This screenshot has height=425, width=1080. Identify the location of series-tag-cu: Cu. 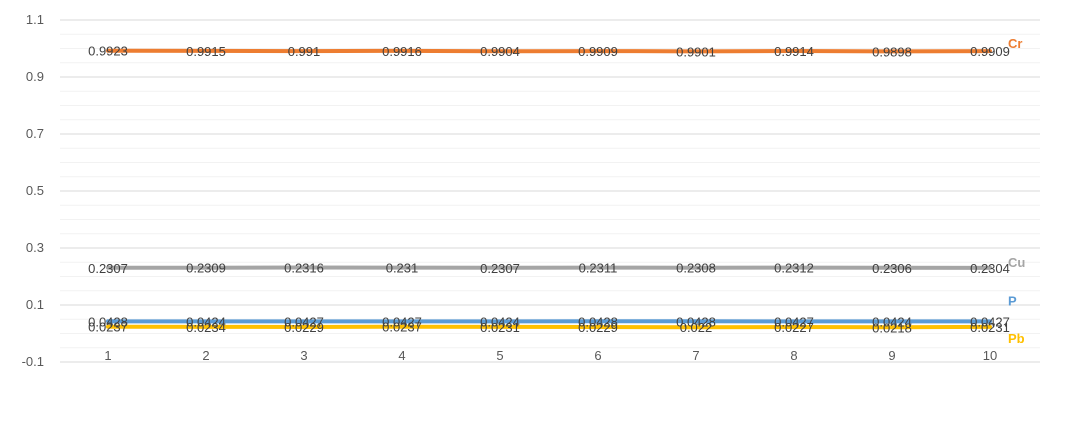
(1016, 262).